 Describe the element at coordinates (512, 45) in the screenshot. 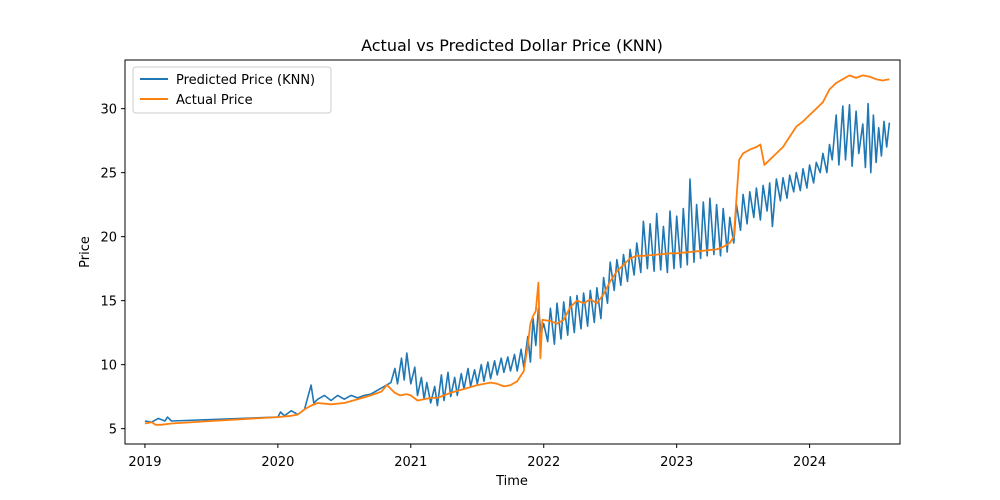

I see `chart-title: Actual vs Predicted Dollar Price (KNN)` at that location.